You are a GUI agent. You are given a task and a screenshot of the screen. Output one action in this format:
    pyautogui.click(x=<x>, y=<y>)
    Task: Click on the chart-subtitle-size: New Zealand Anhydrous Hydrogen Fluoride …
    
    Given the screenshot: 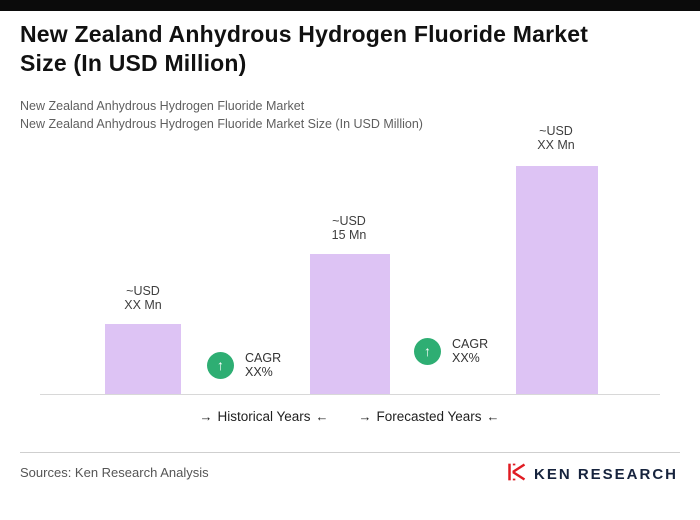 What is the action you would take?
    pyautogui.click(x=221, y=124)
    